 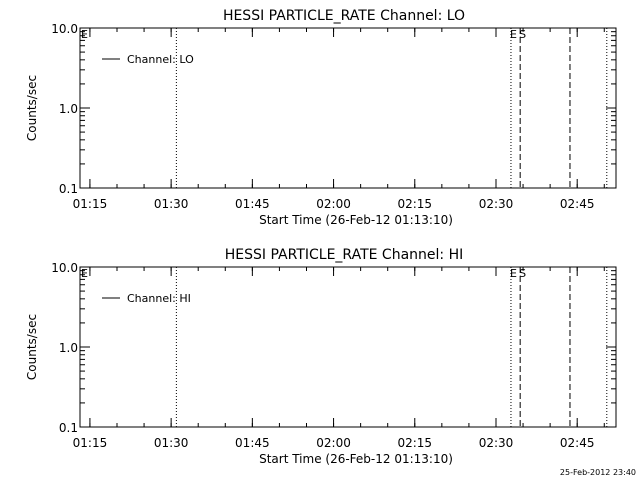 I want to click on legend-label: Channel: HI, so click(x=159, y=298).